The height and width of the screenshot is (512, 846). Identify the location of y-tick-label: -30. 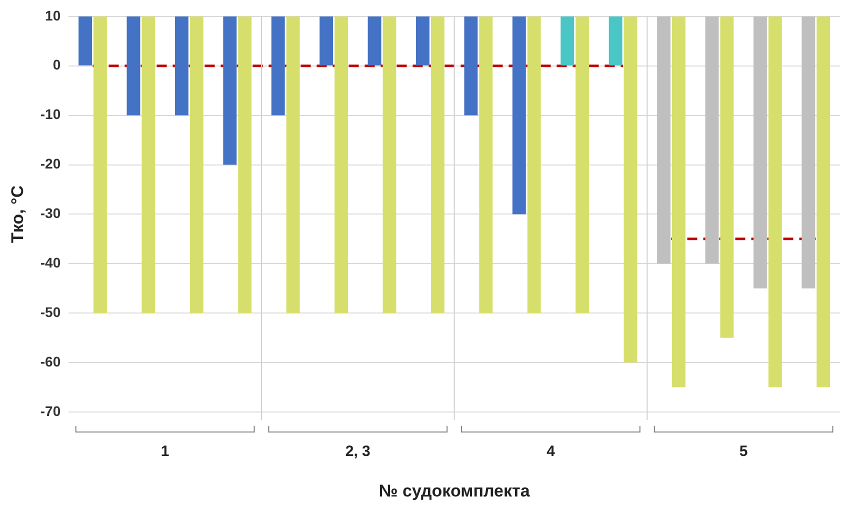
(50, 213).